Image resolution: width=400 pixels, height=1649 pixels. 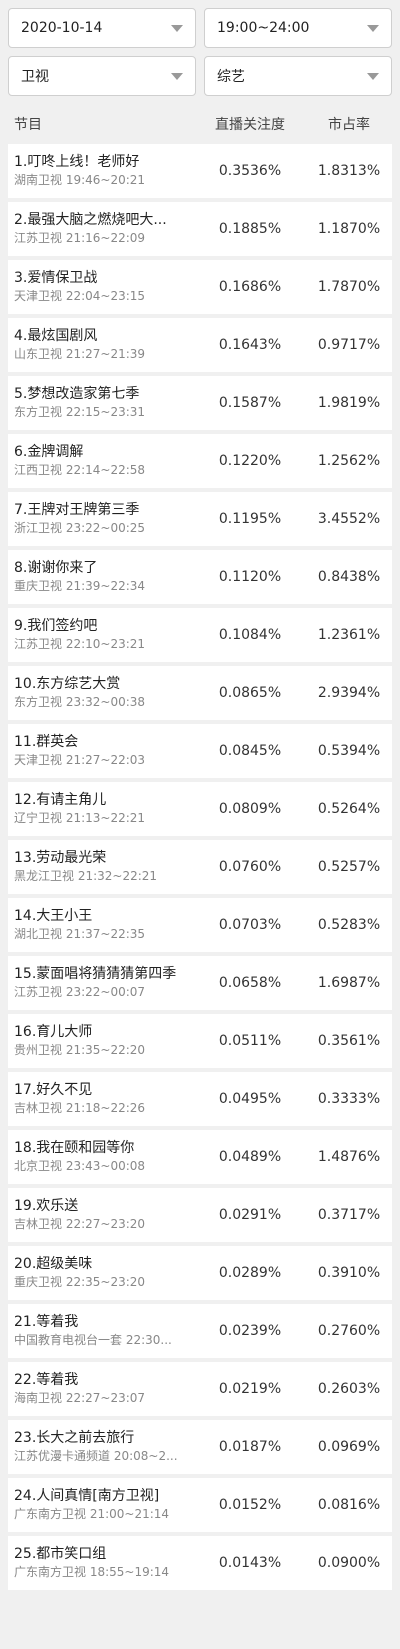 I want to click on market-share-value: 0.5264%, so click(x=349, y=809).